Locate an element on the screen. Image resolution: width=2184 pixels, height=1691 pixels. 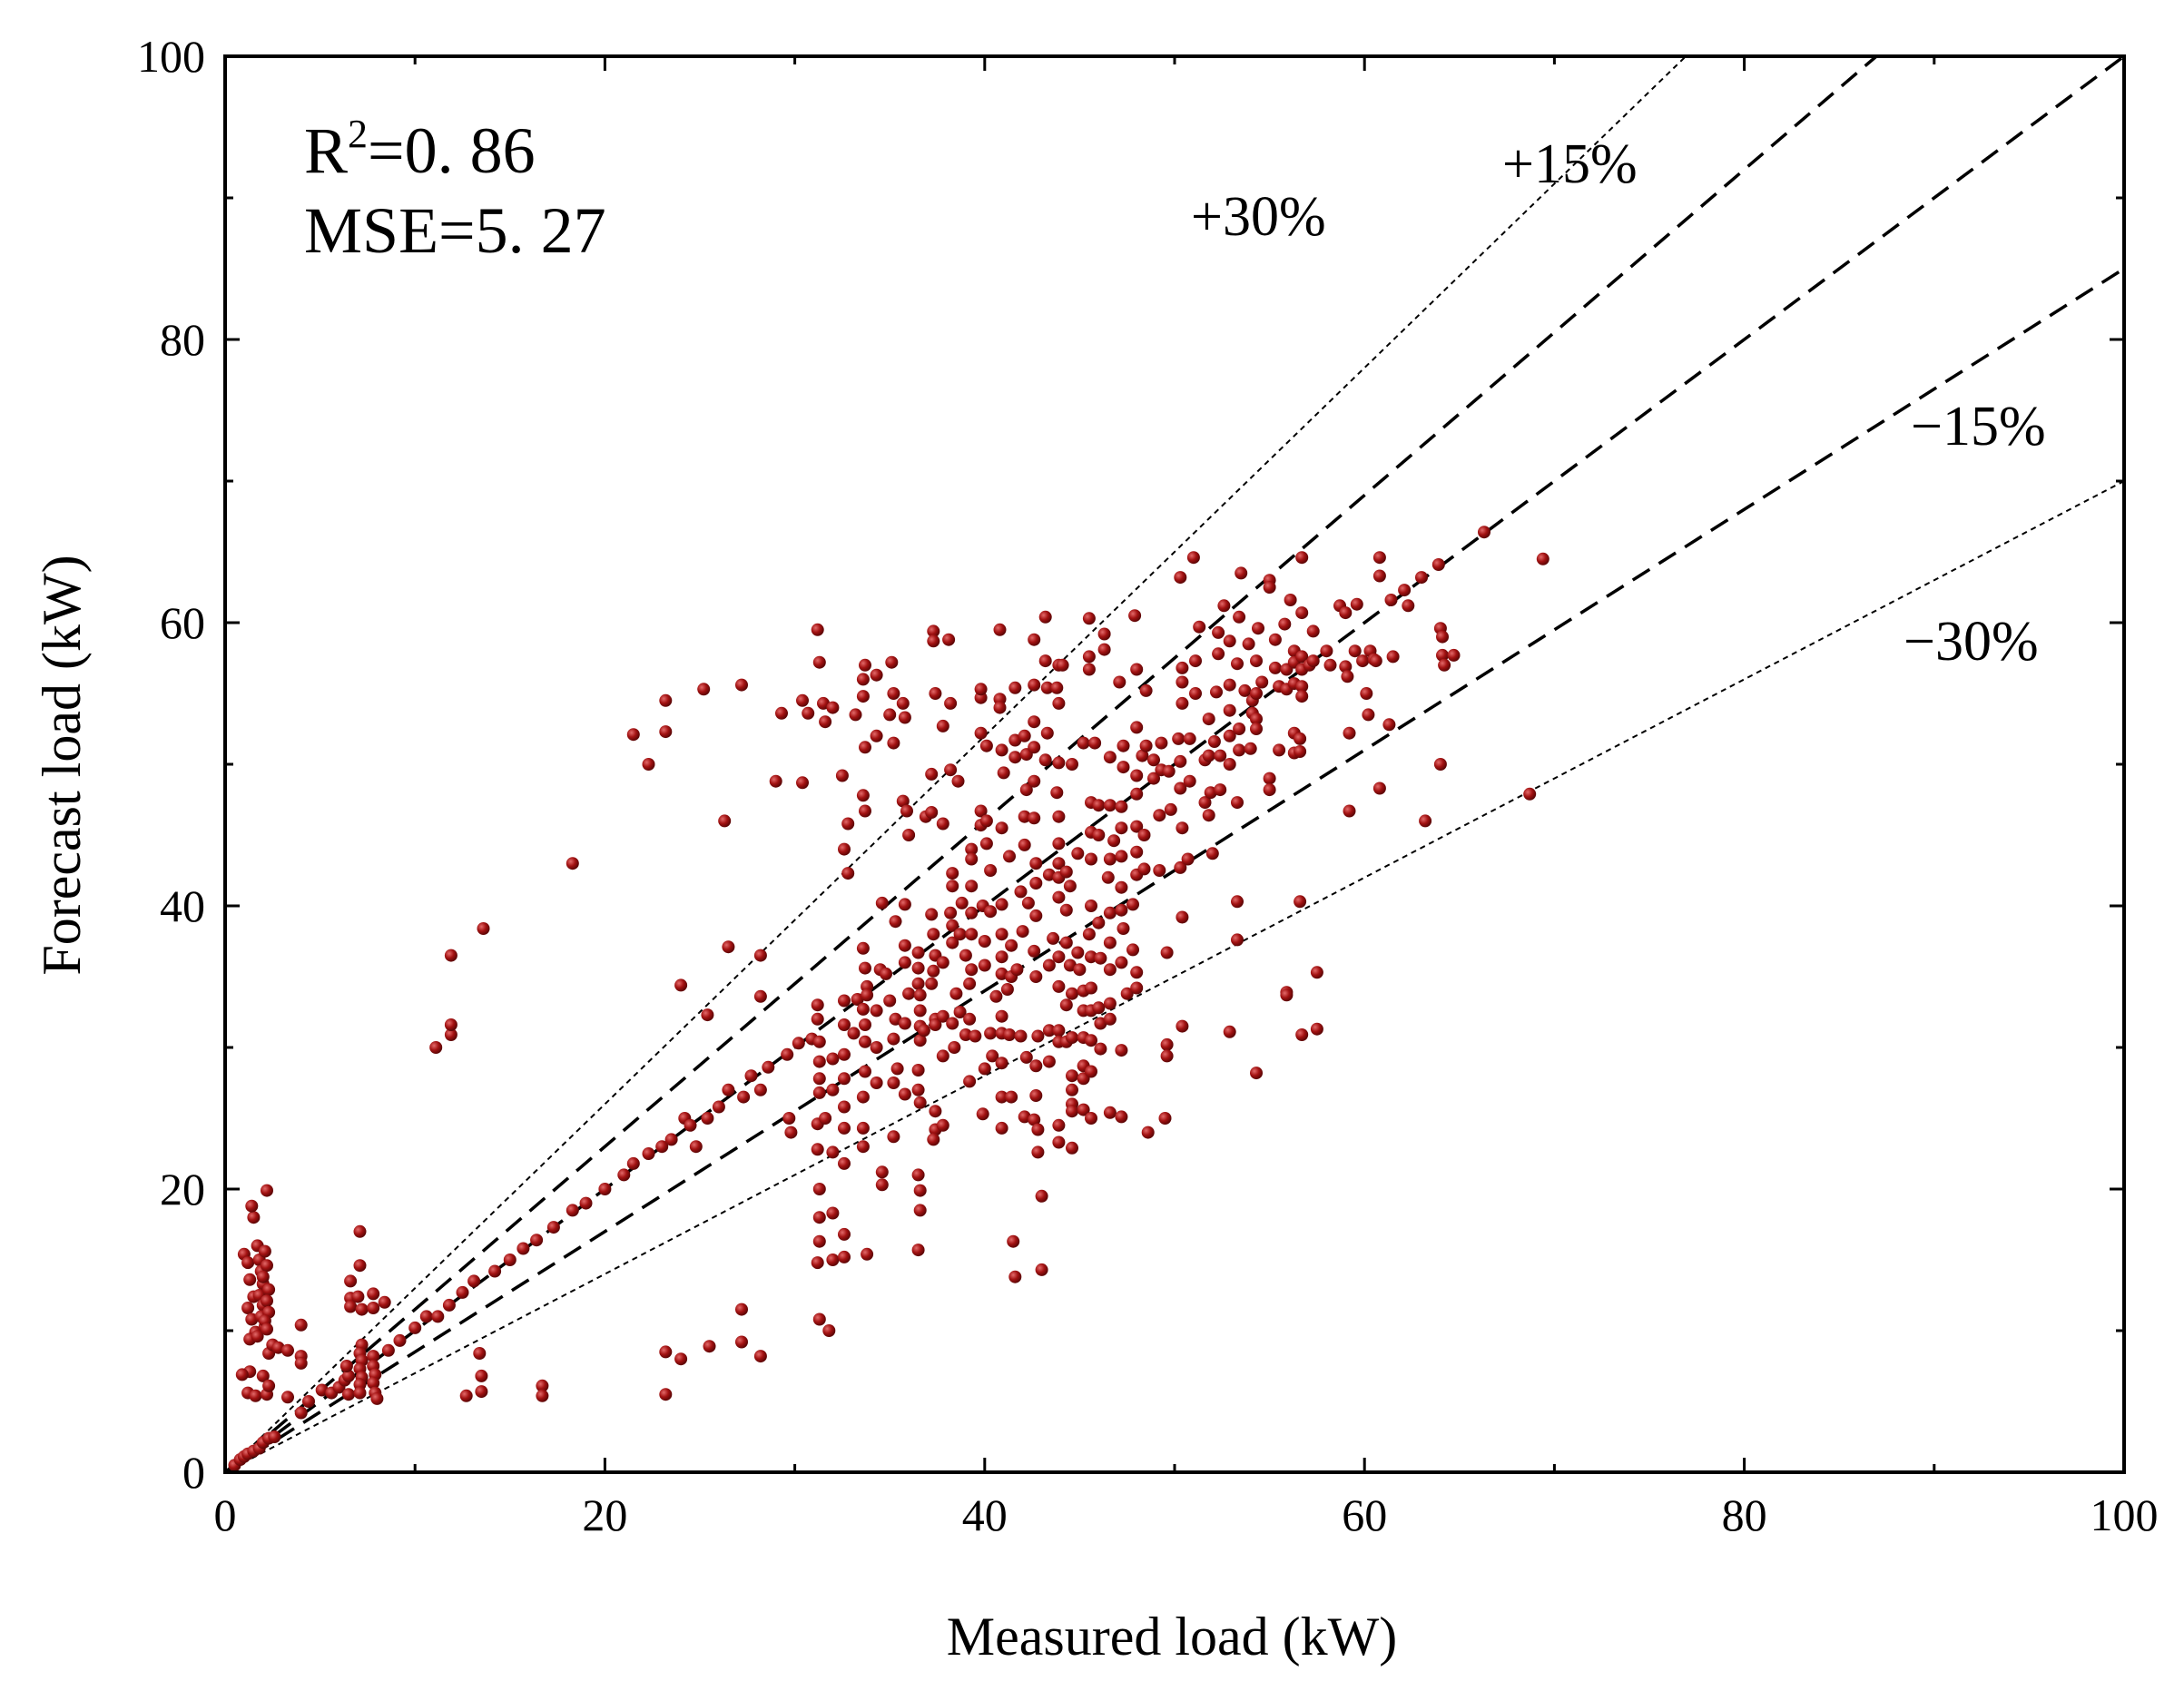
r-squared-value: =0. 86 is located at coordinates (452, 150).